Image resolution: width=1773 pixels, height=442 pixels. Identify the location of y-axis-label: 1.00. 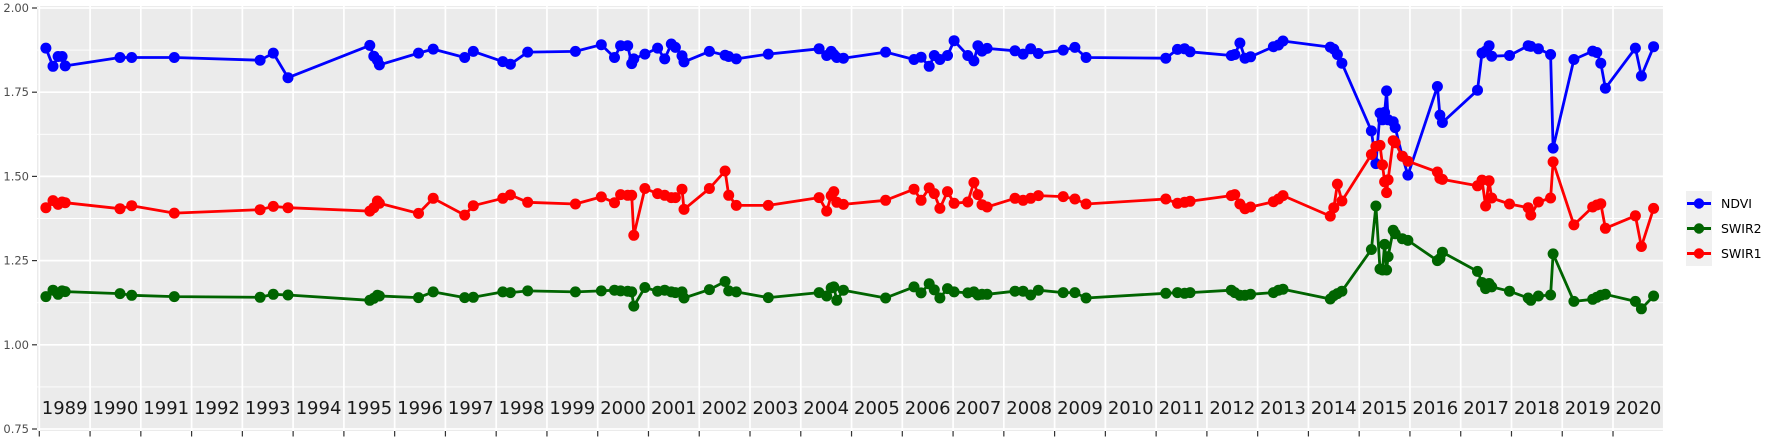
(16, 345).